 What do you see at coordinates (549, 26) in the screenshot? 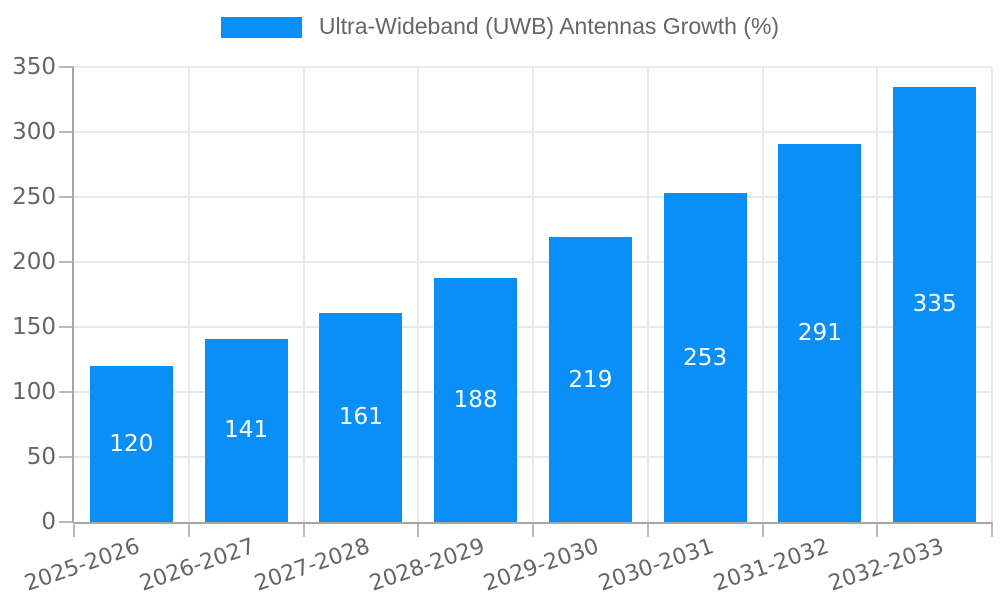
I see `legend-label: Ultra-Wideband (UWB) Antennas Growth (%)` at bounding box center [549, 26].